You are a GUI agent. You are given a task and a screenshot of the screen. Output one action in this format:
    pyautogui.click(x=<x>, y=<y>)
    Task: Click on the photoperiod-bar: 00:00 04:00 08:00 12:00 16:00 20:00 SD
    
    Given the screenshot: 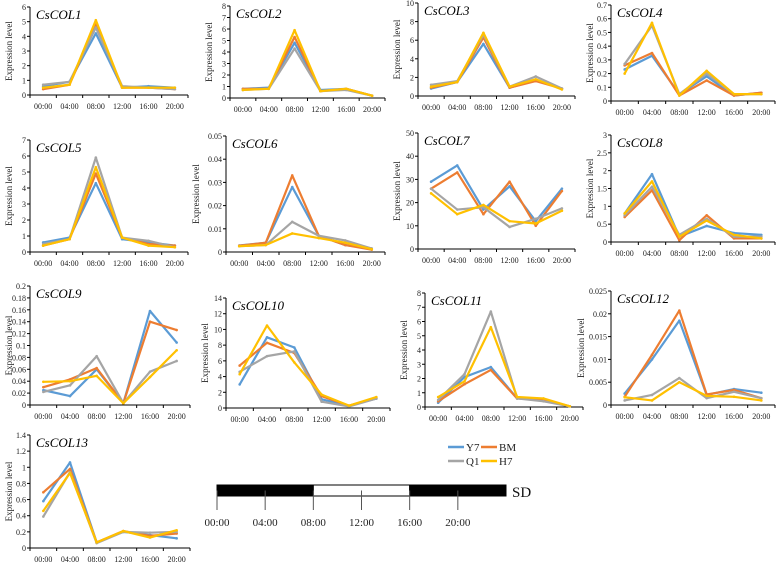 What is the action you would take?
    pyautogui.click(x=367, y=506)
    